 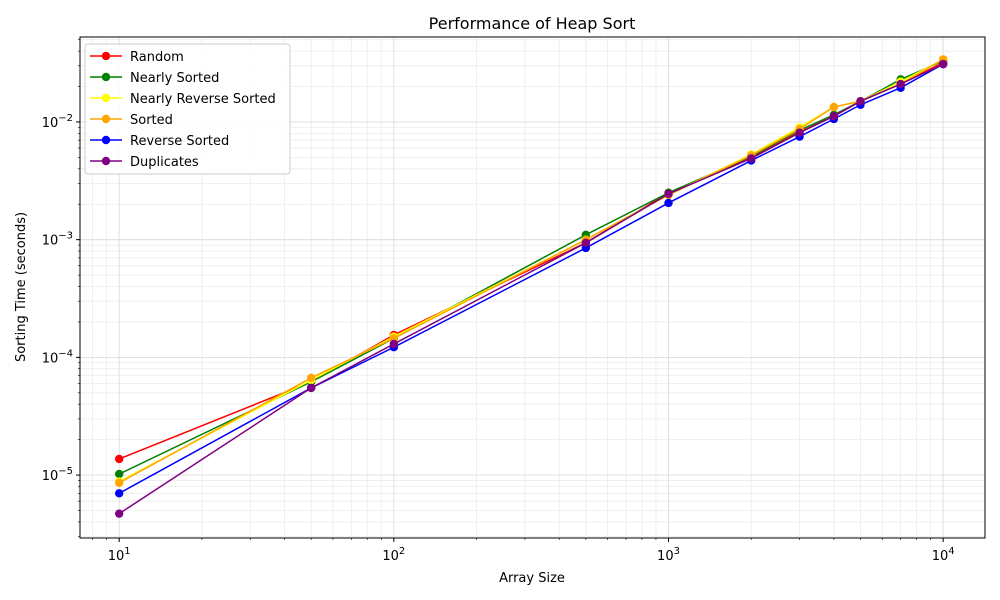 I want to click on y-tick-label: 10⁻³, so click(x=57, y=240).